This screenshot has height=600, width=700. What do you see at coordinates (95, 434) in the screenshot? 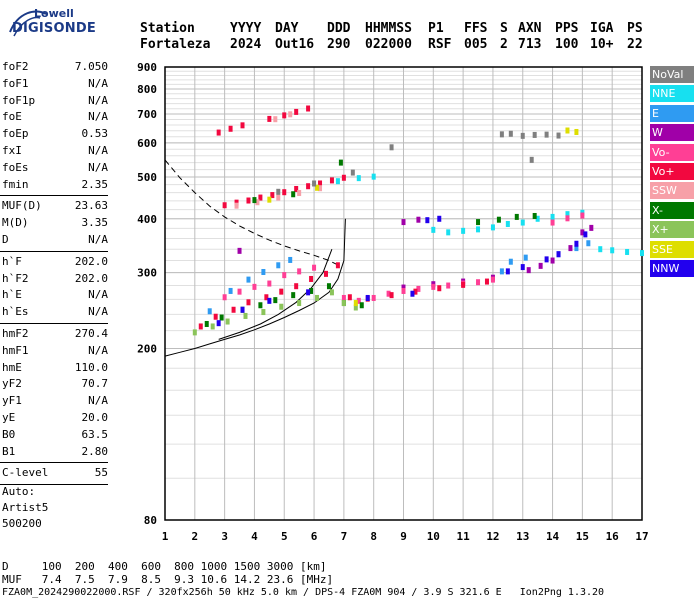
I see `param-value: 63.5` at bounding box center [95, 434].